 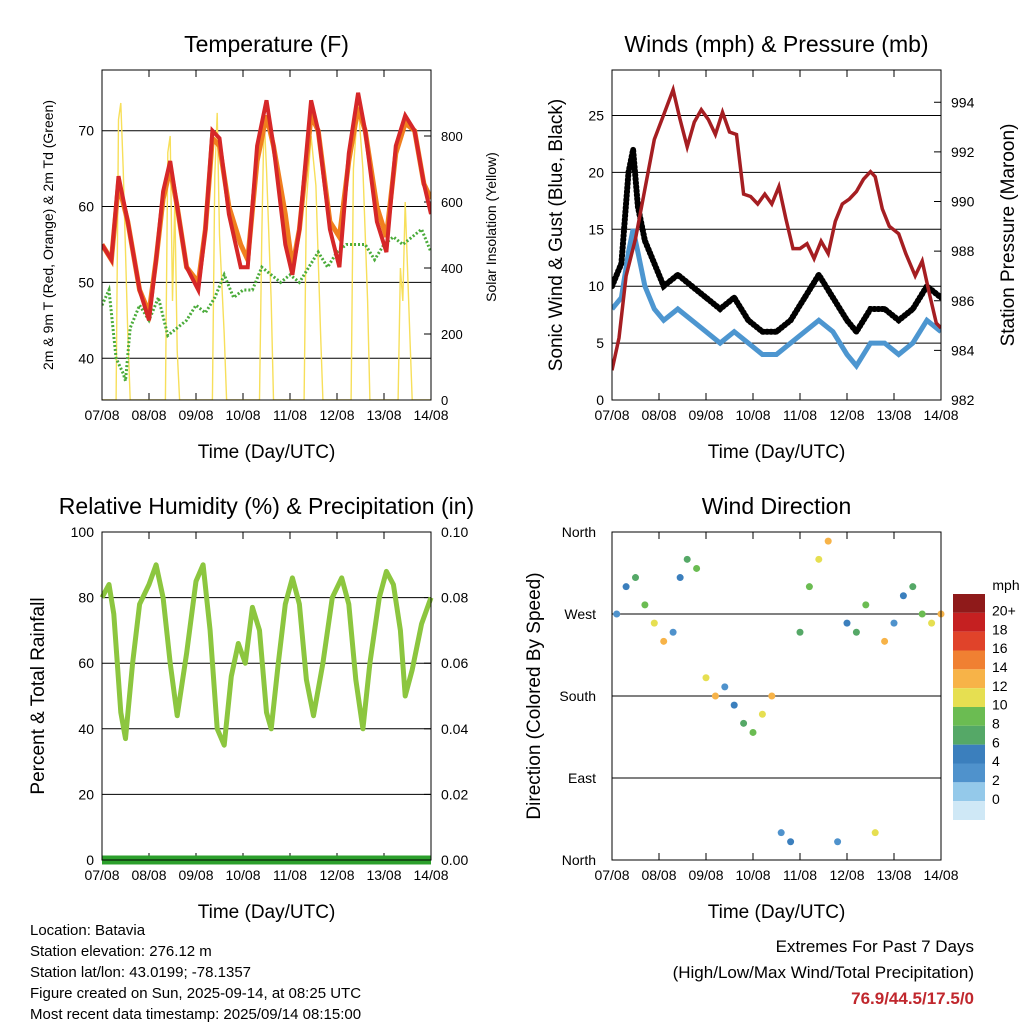 What do you see at coordinates (266, 655) in the screenshot?
I see `series-rh` at bounding box center [266, 655].